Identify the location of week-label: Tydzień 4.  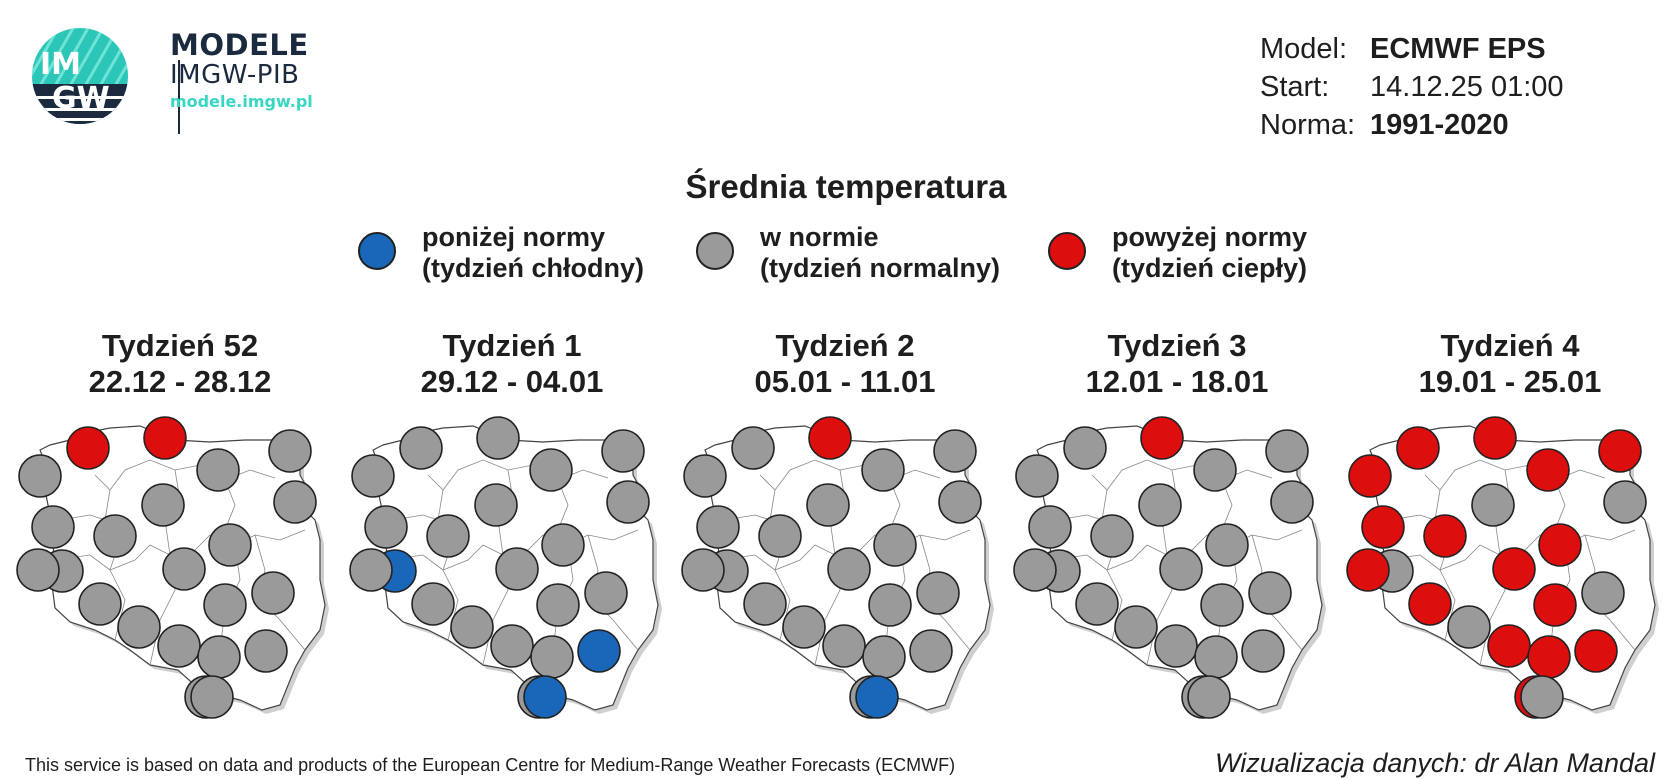
(1510, 345).